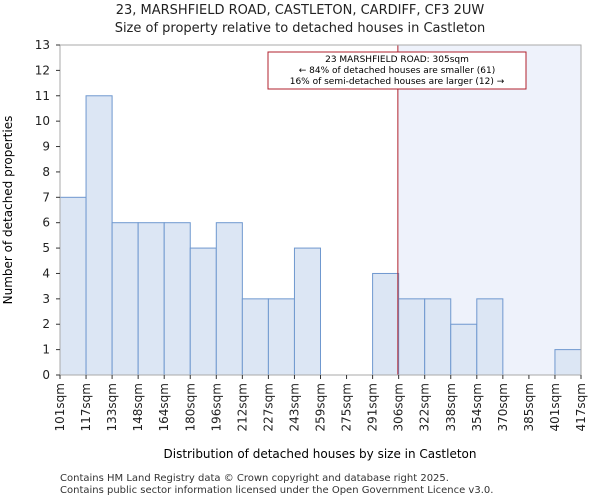 Image resolution: width=600 pixels, height=500 pixels. I want to click on x-tick-label: 370sqm, so click(503, 407).